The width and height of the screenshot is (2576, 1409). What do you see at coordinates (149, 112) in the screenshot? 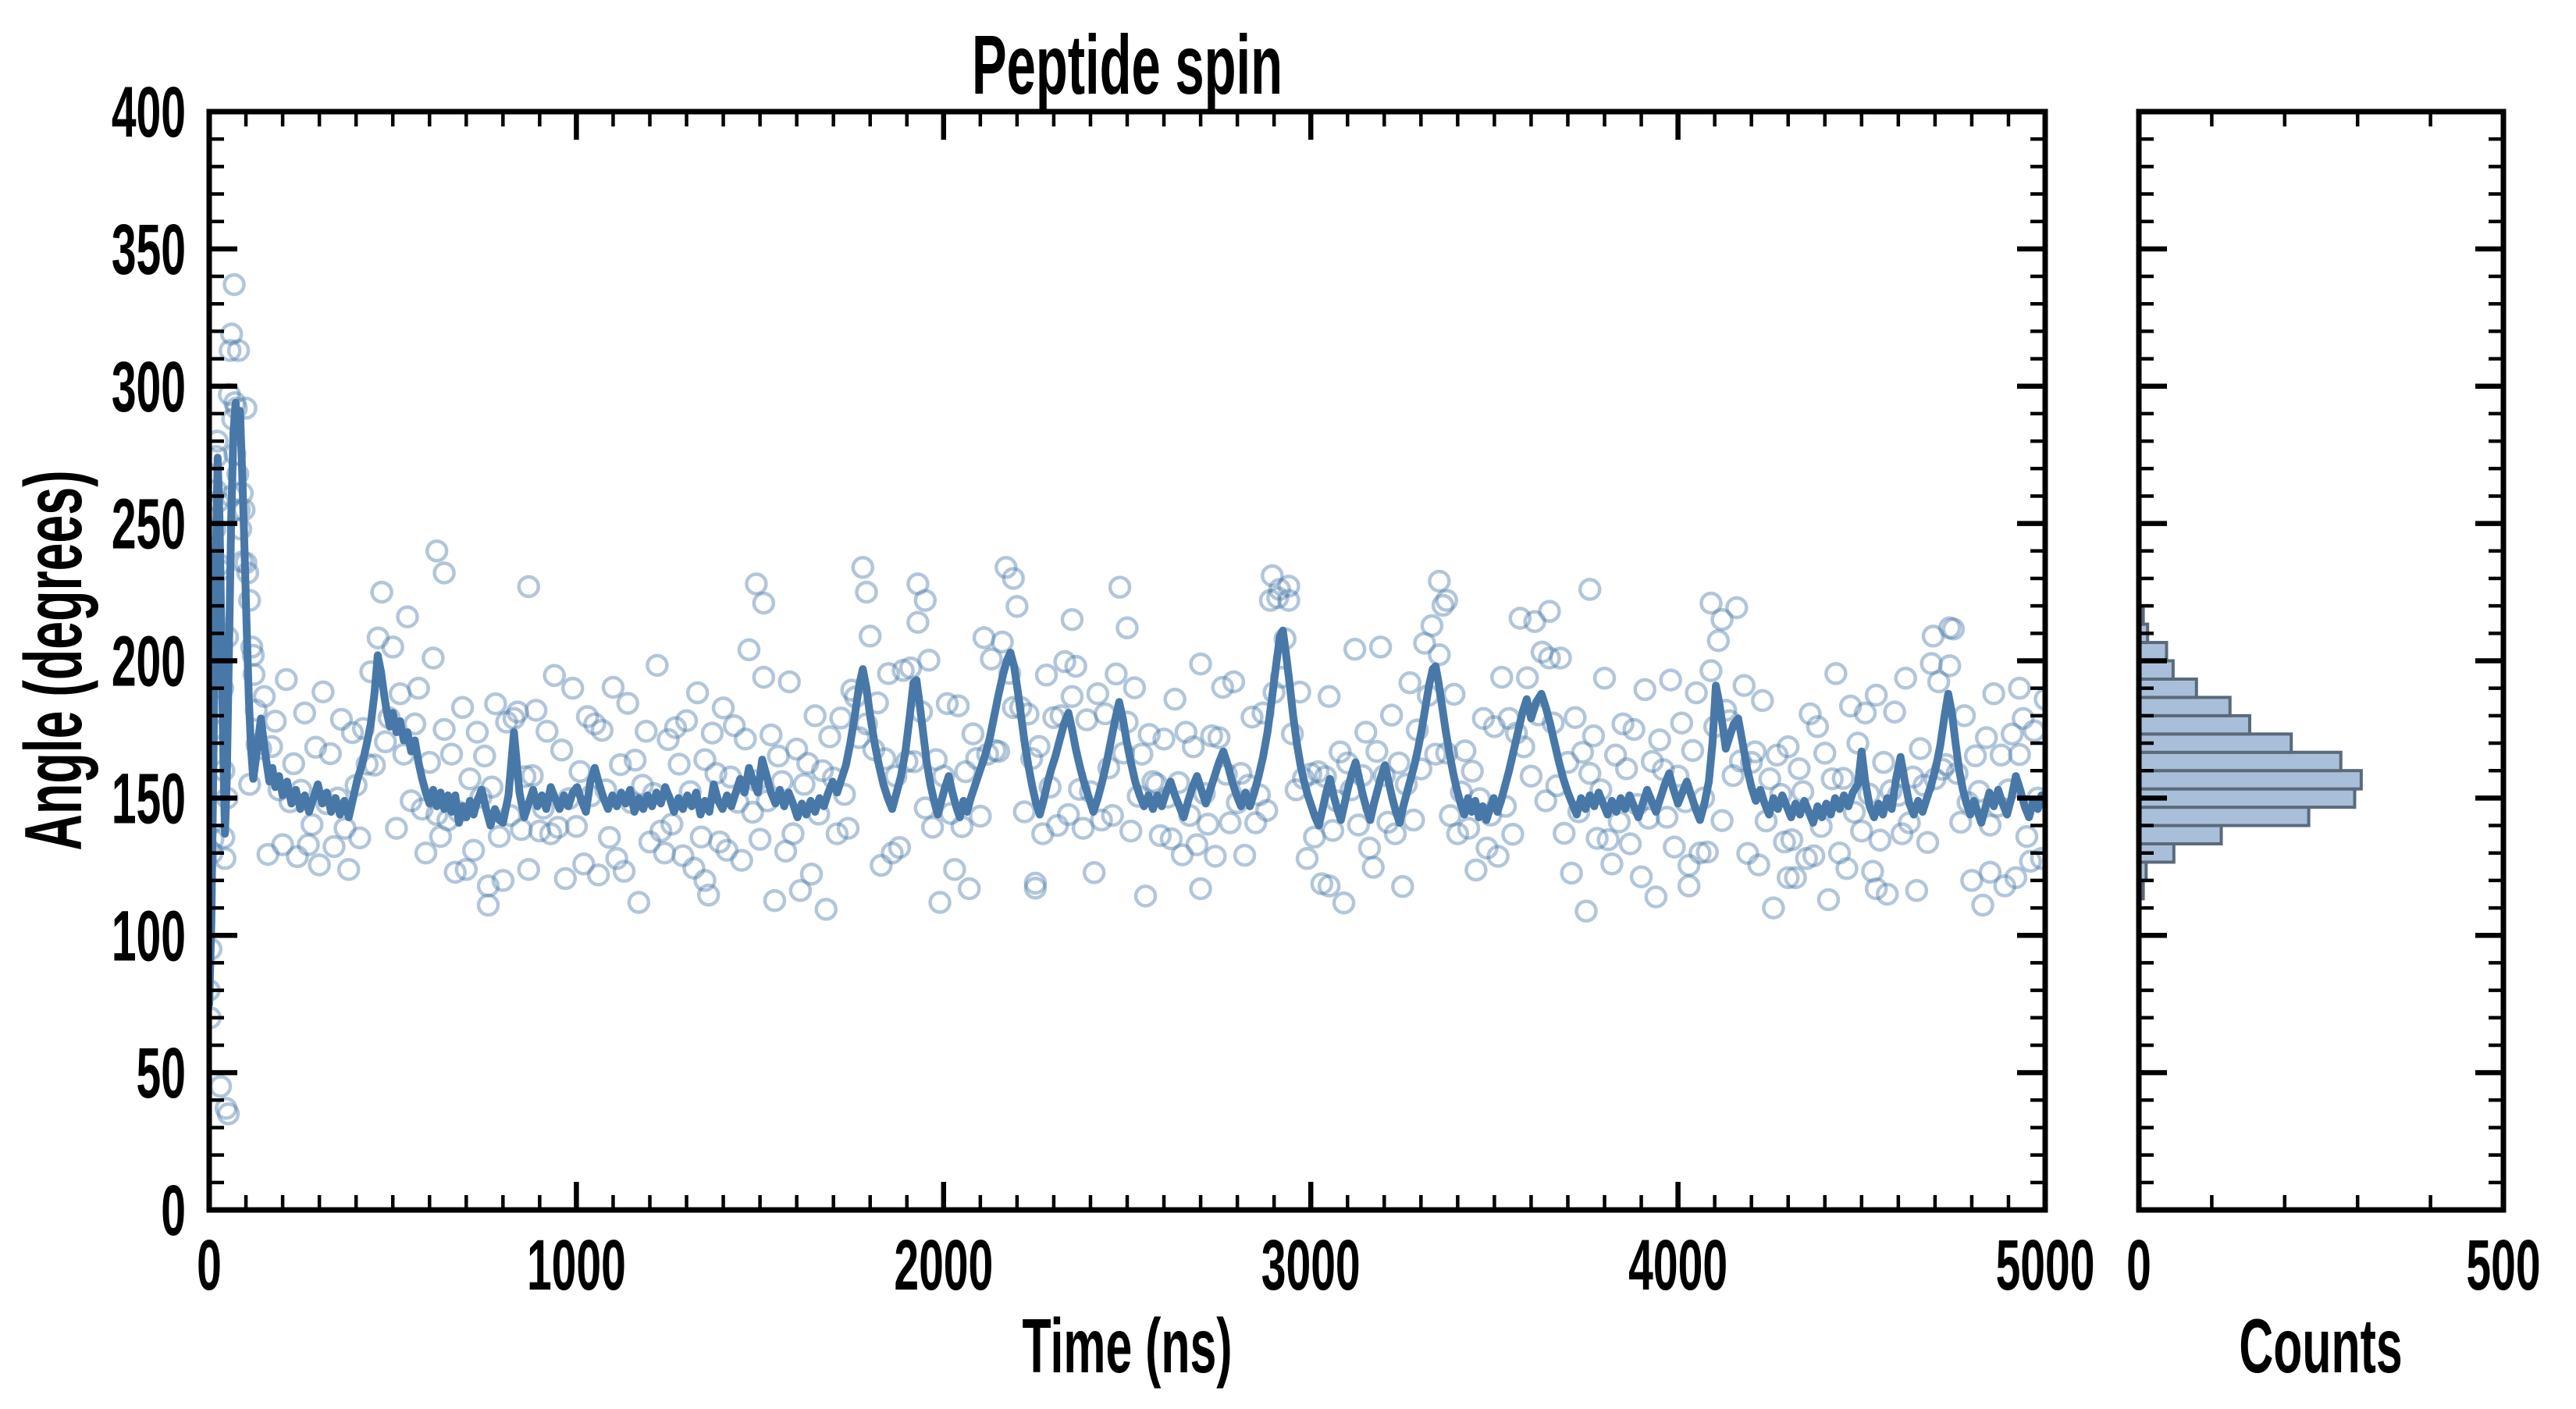
I see `svg-text: 400` at bounding box center [149, 112].